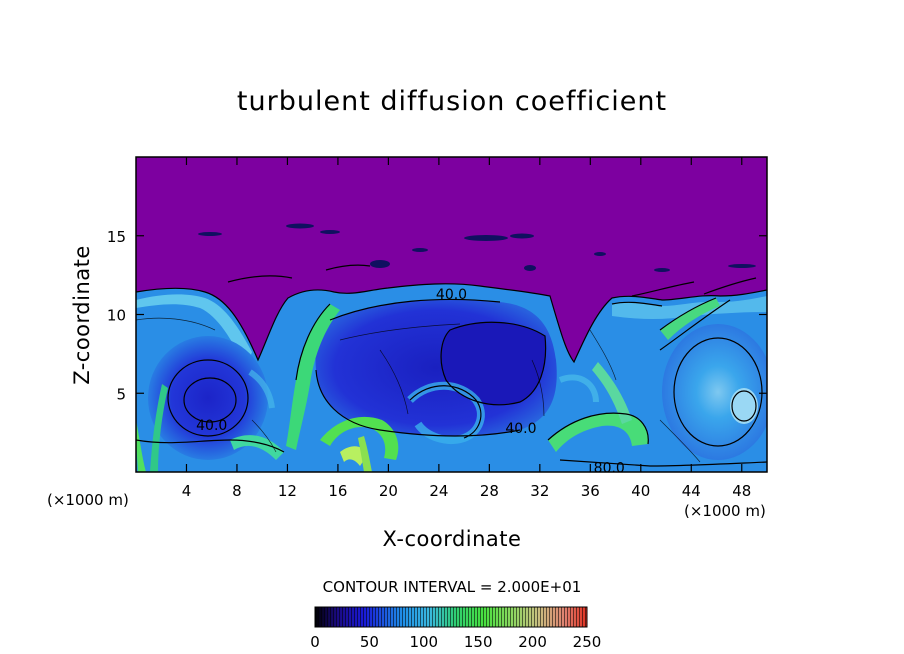 The image size is (904, 654). I want to click on x-tick-label: 28, so click(489, 491).